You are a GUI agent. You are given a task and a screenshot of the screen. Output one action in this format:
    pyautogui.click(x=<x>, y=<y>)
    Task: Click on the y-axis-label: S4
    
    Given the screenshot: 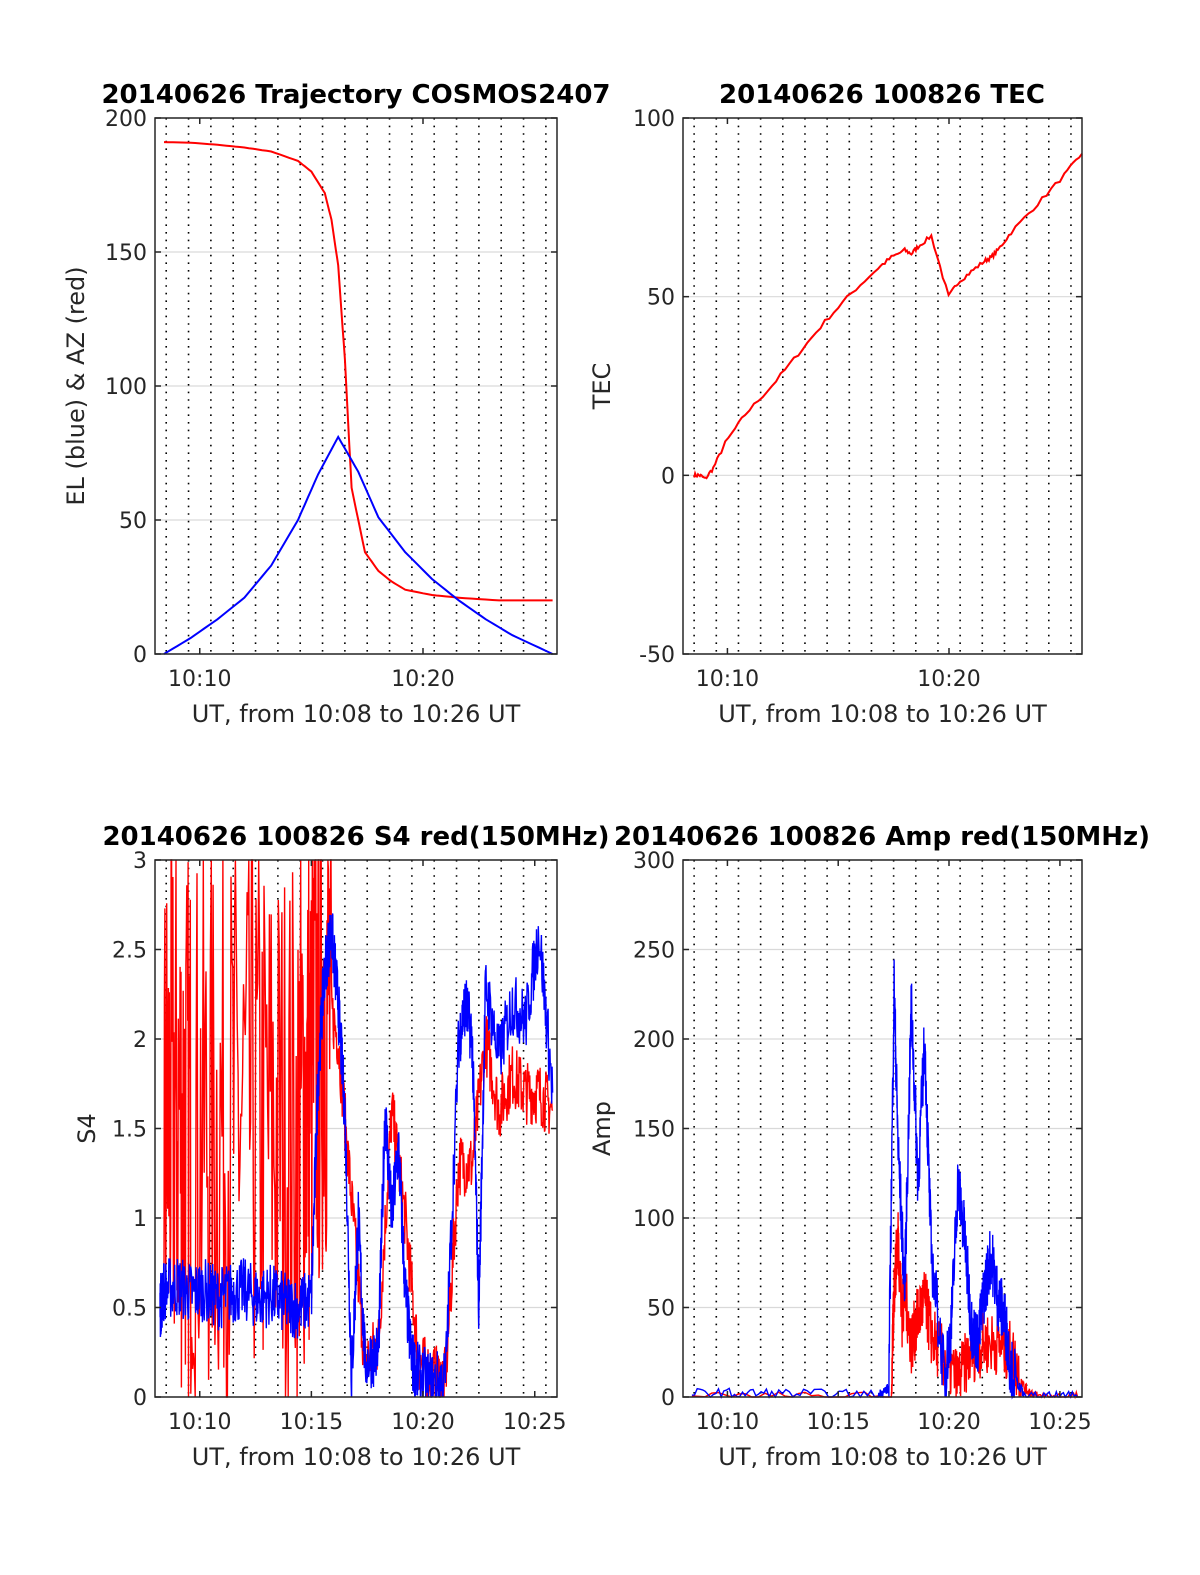 What is the action you would take?
    pyautogui.click(x=87, y=1128)
    